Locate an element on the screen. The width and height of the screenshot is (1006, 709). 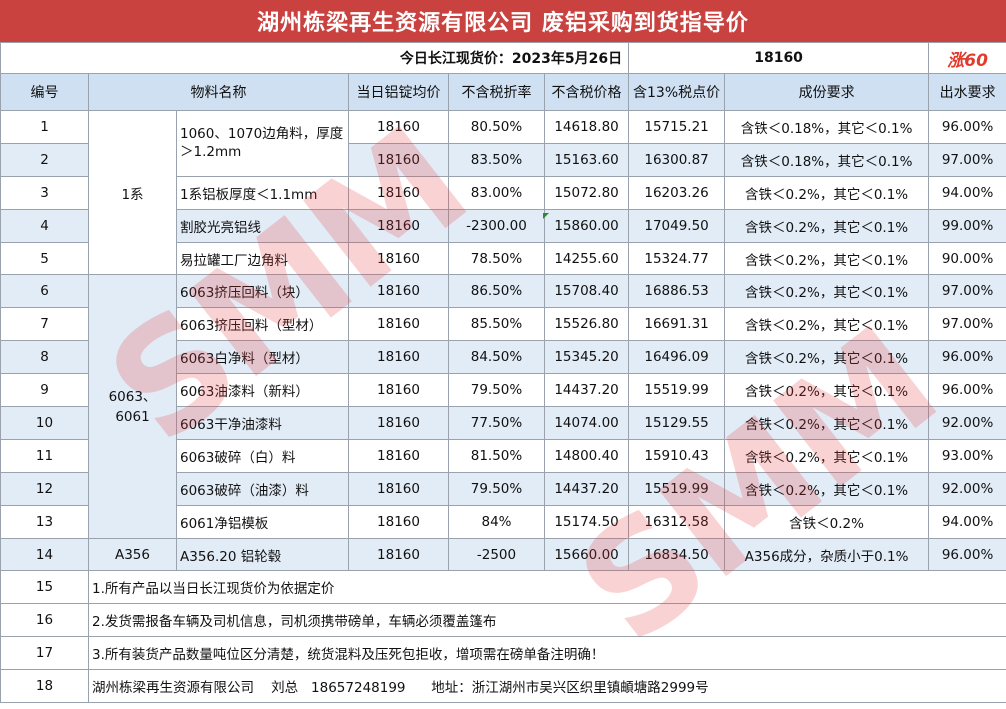
row-no: 9 is located at coordinates (44, 390).